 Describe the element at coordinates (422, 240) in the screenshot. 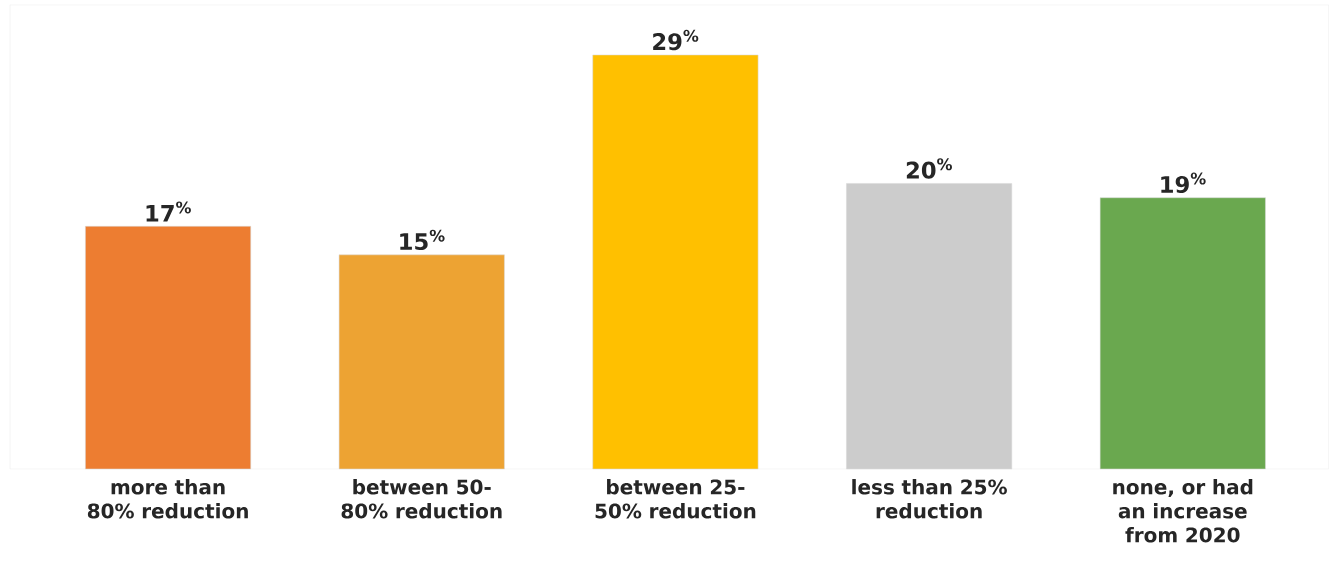

I see `data-label: 15$^{%}$` at that location.